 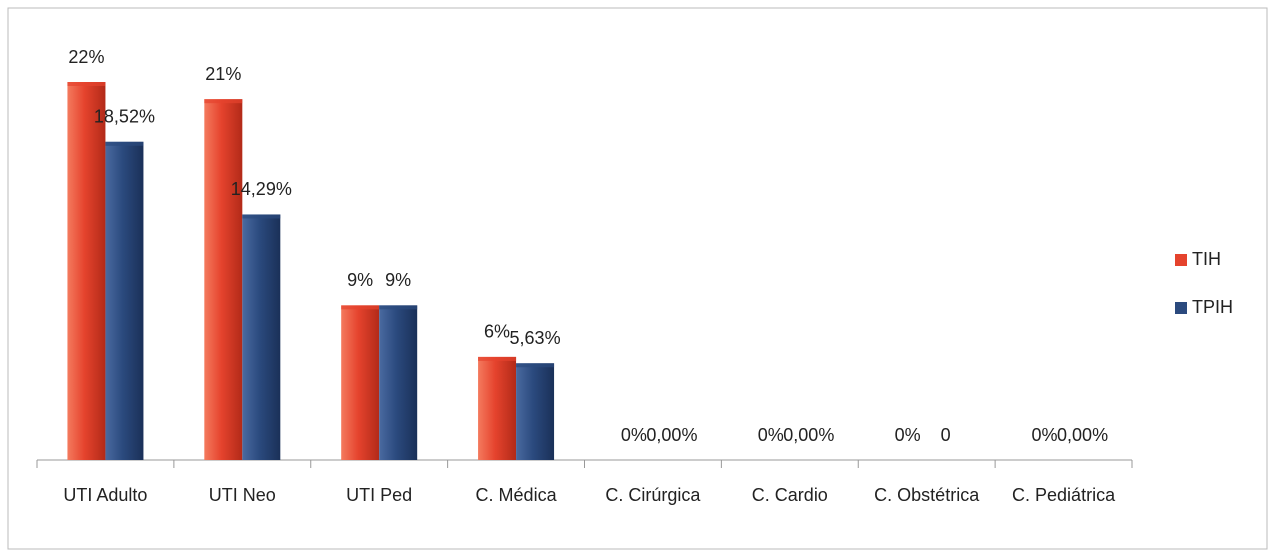 What do you see at coordinates (946, 435) in the screenshot?
I see `data-label: 0` at bounding box center [946, 435].